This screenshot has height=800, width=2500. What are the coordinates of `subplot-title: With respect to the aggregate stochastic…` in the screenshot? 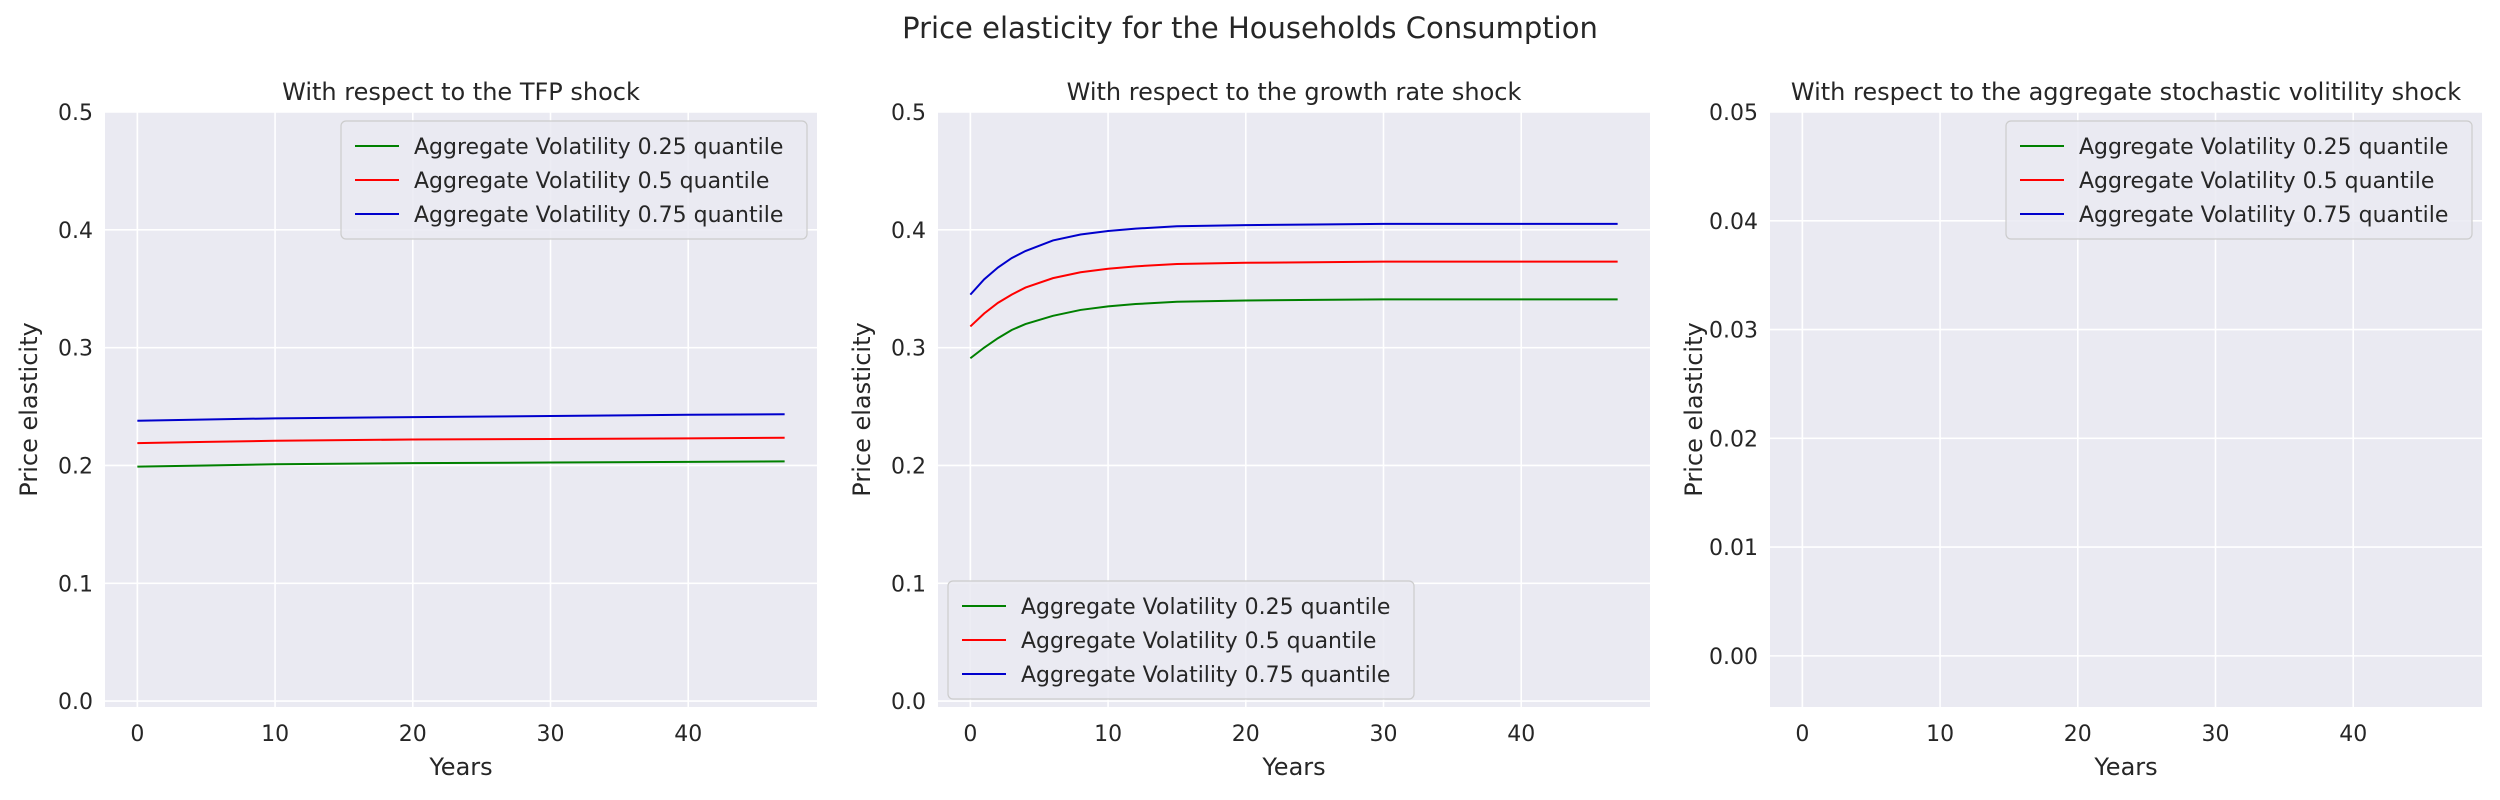 It's located at (2126, 92).